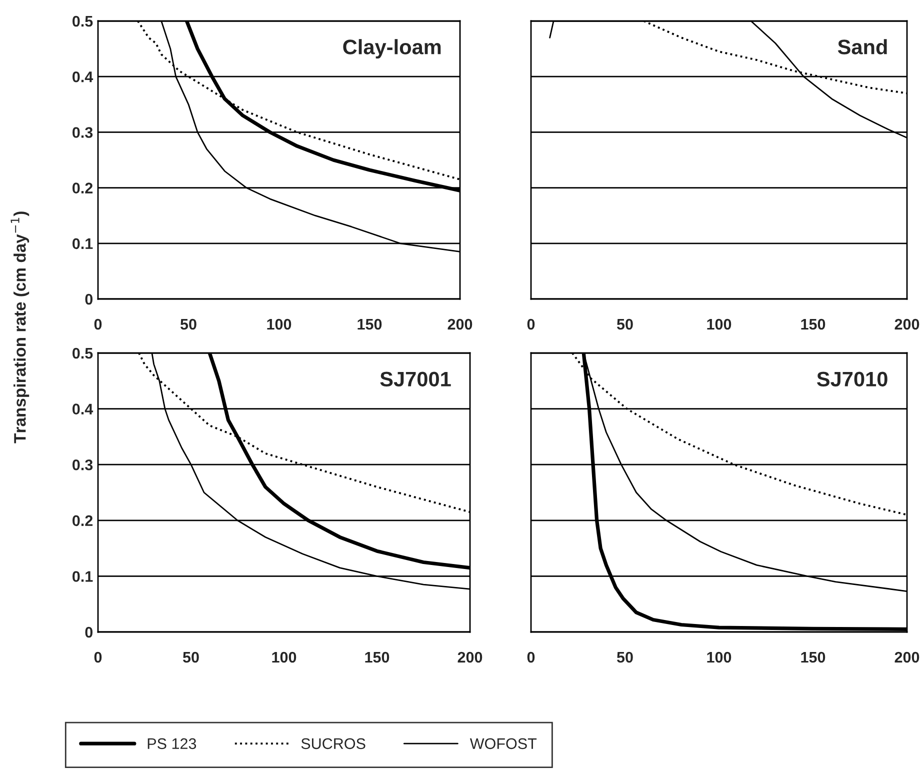  I want to click on legend-label: WOFOST, so click(503, 744).